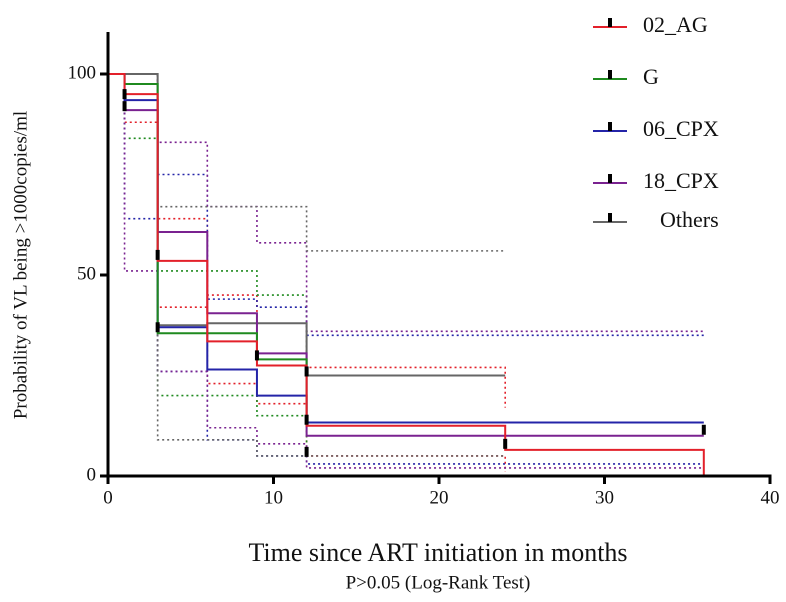 The image size is (786, 602). What do you see at coordinates (604, 497) in the screenshot?
I see `x-tick-label: 30` at bounding box center [604, 497].